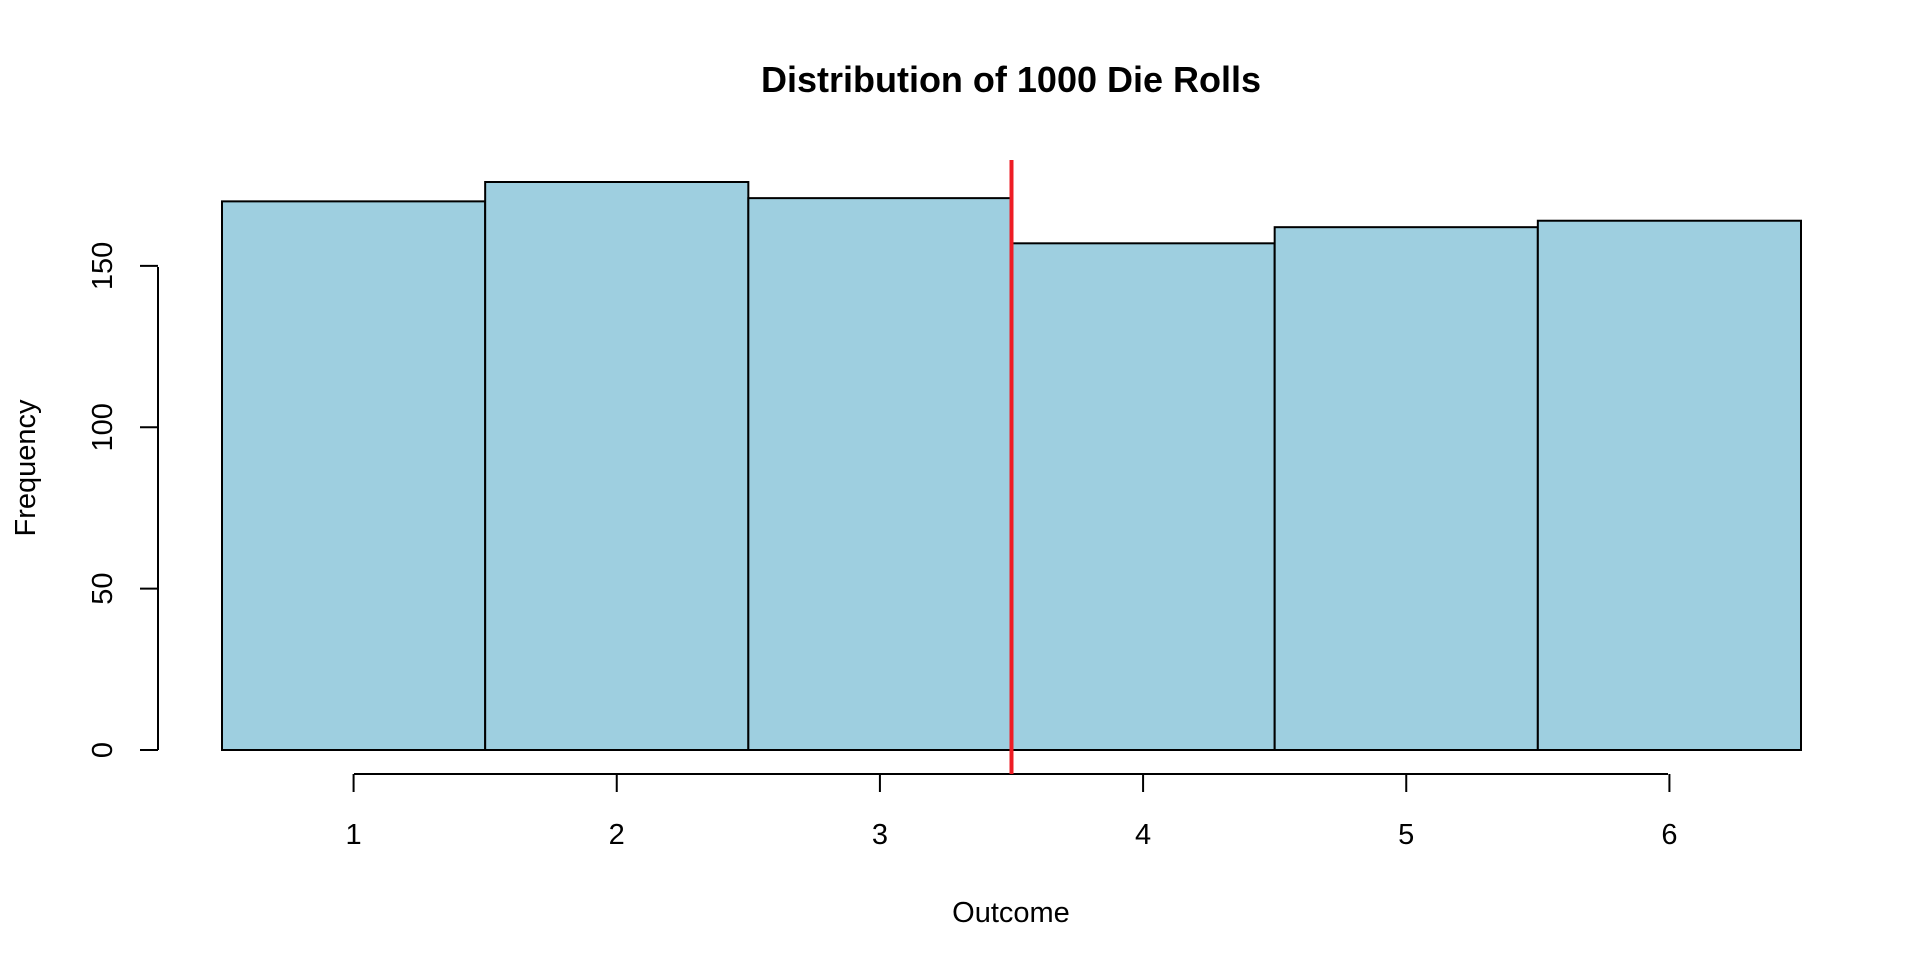 This screenshot has width=1920, height=960. What do you see at coordinates (26, 468) in the screenshot?
I see `y-axis-label: Frequency` at bounding box center [26, 468].